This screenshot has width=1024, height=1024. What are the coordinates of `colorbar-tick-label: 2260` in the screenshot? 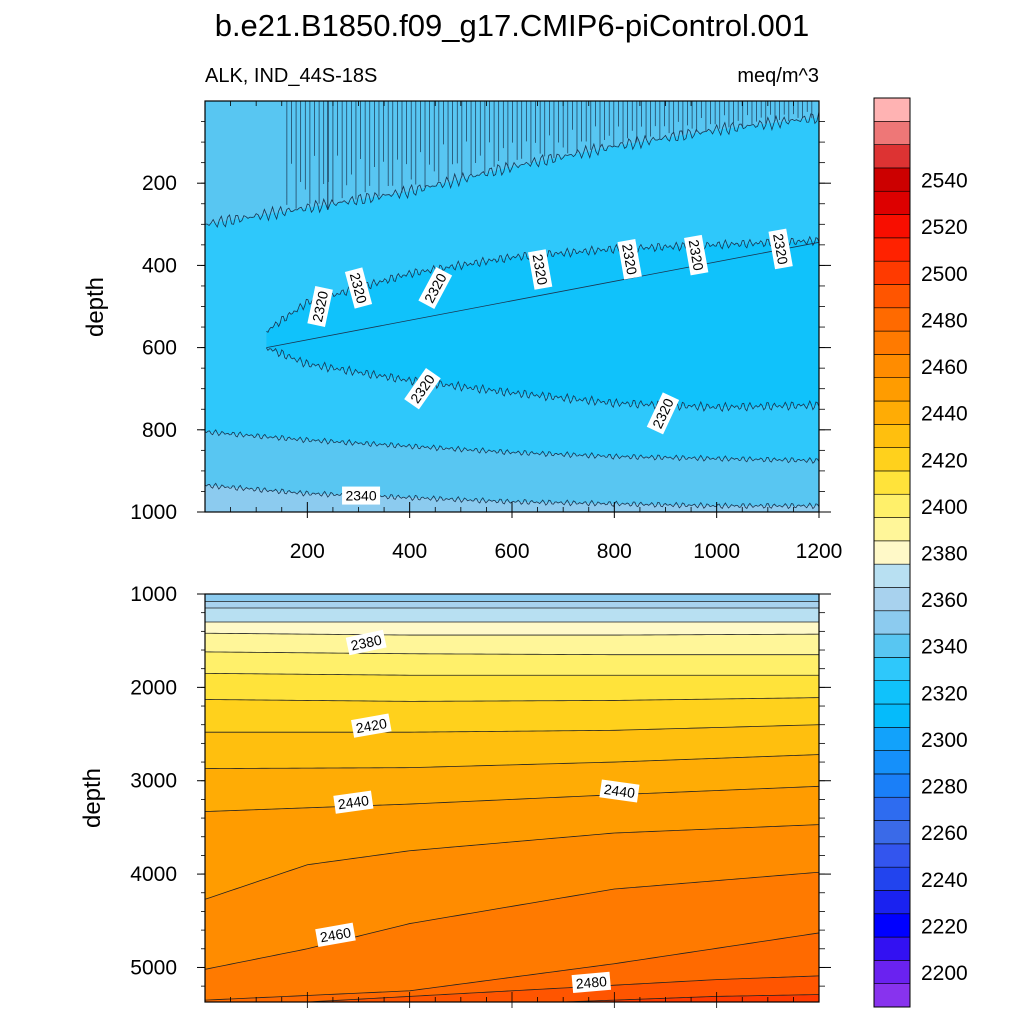 It's located at (944, 833).